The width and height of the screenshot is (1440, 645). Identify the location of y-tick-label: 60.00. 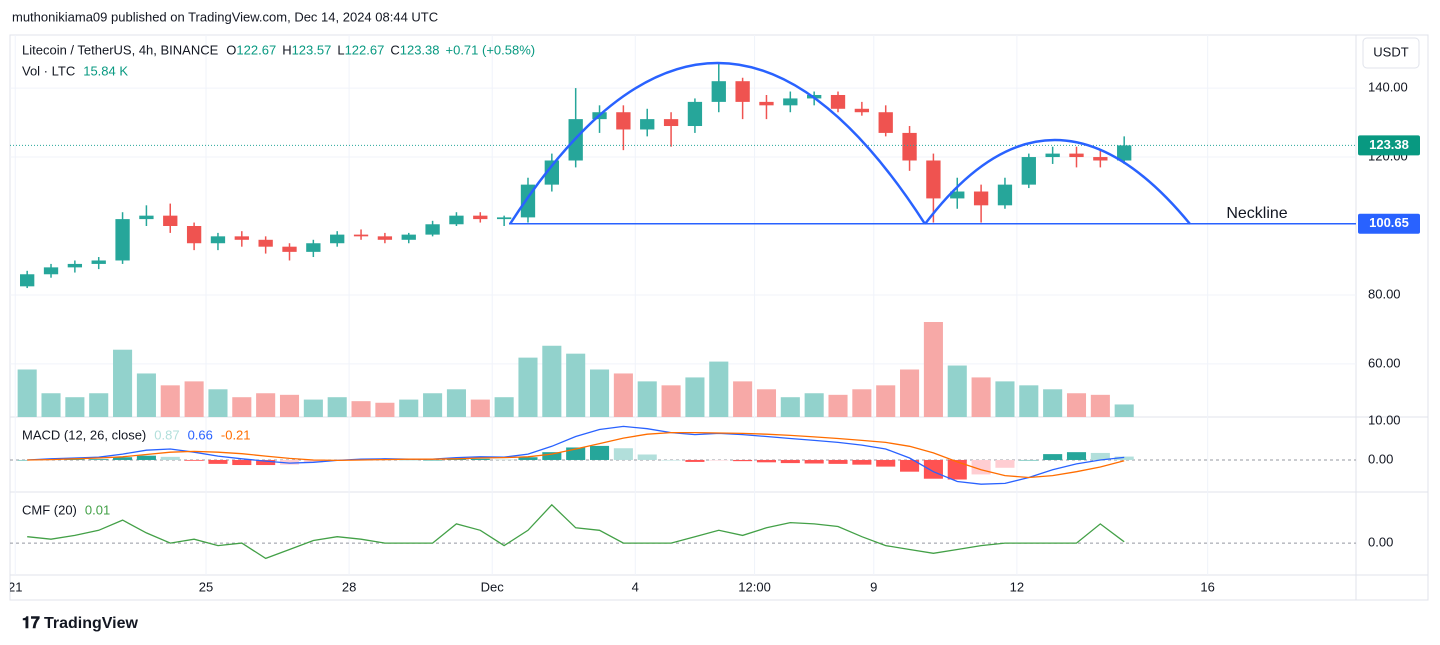
(1384, 362).